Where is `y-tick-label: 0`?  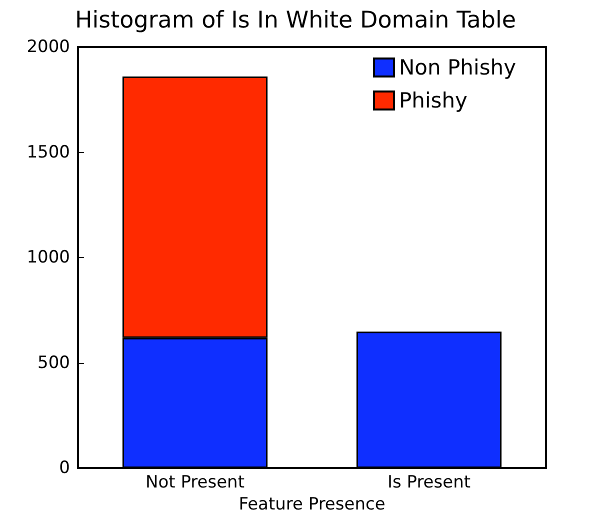 y-tick-label: 0 is located at coordinates (64, 468).